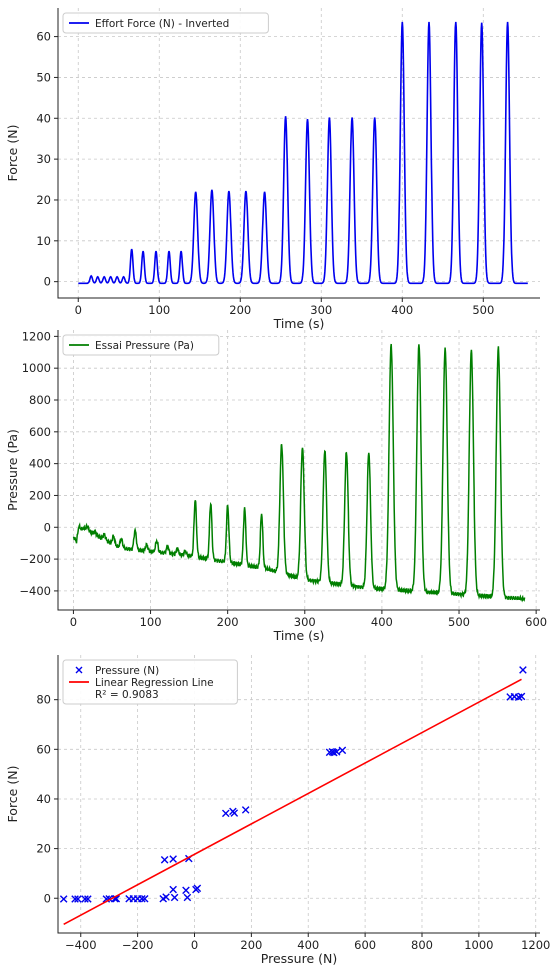  What do you see at coordinates (35, 591) in the screenshot?
I see `y-tick-label: −400` at bounding box center [35, 591].